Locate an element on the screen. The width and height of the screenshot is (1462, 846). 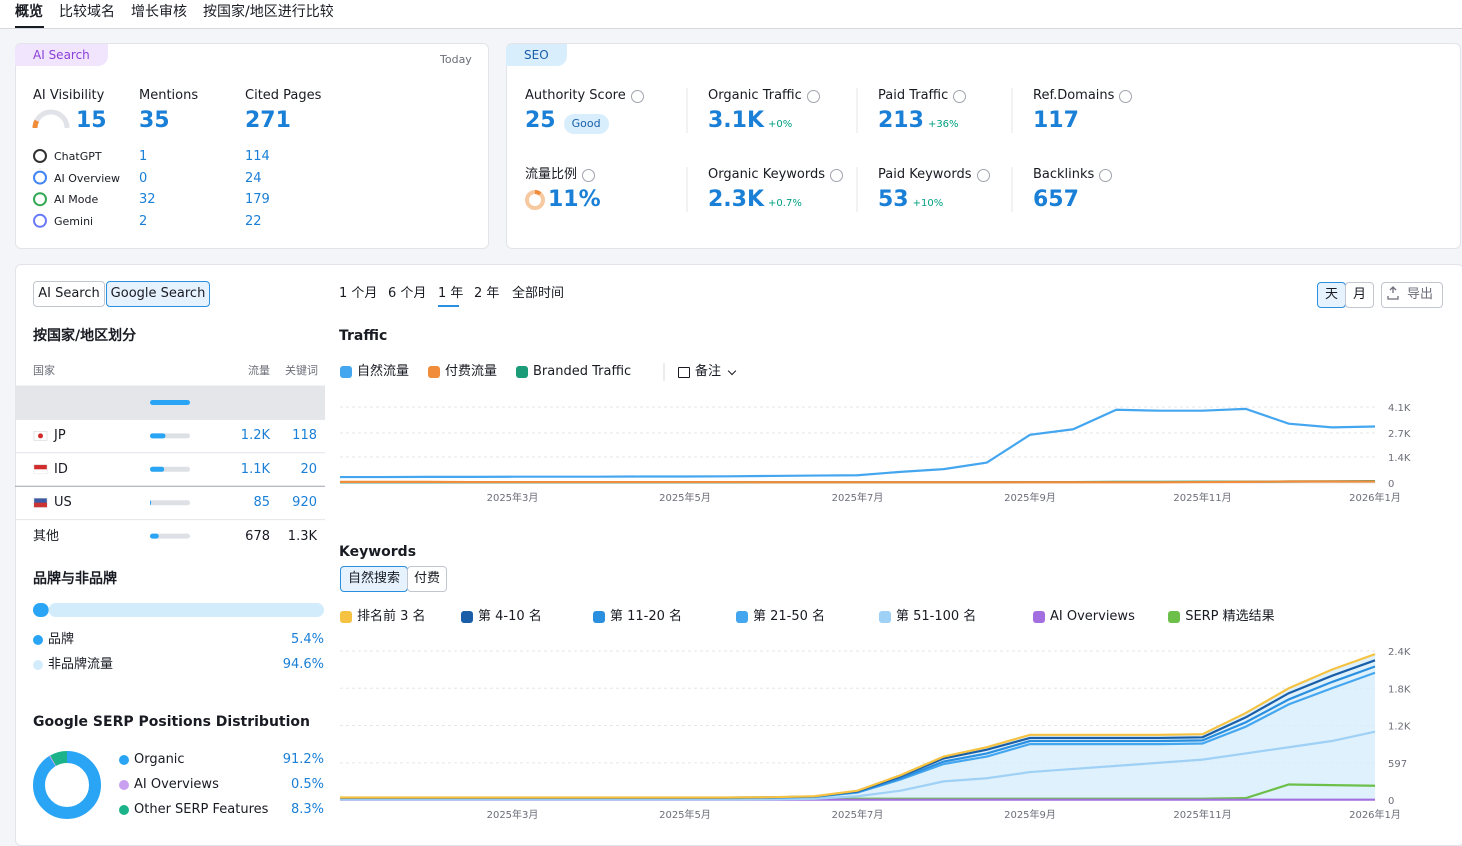
legend-label: 自然流量 is located at coordinates (383, 371).